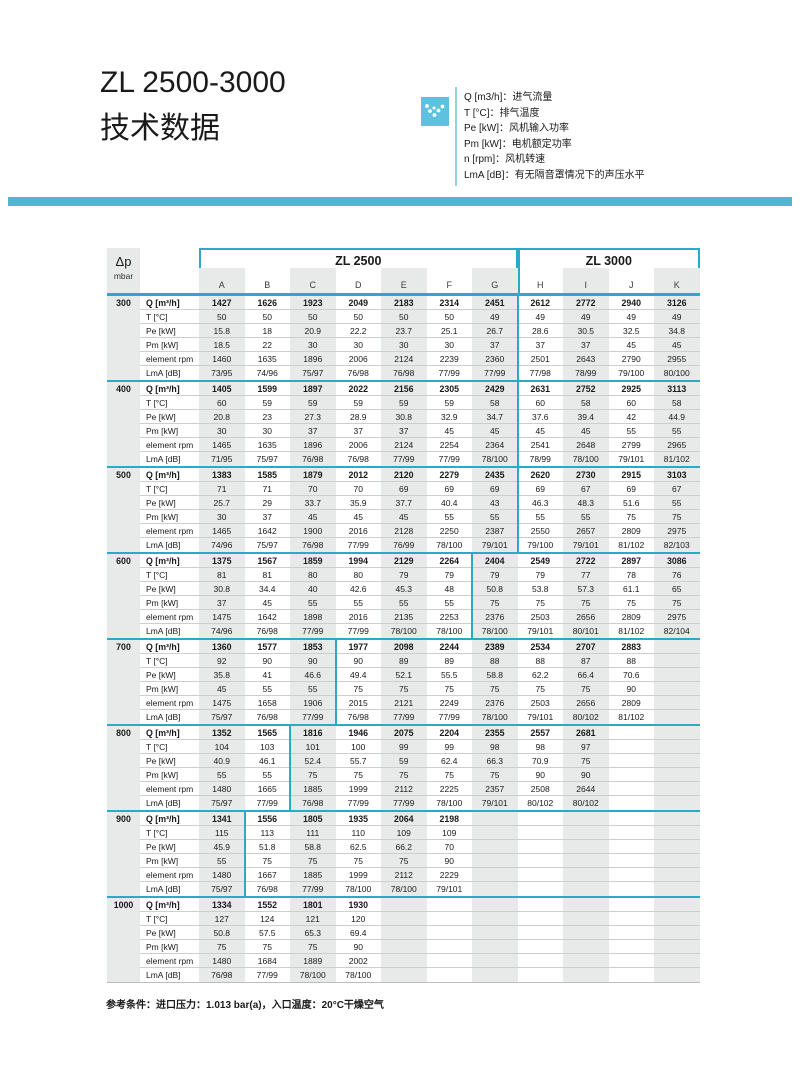 The width and height of the screenshot is (800, 1077). What do you see at coordinates (540, 561) in the screenshot?
I see `data-cell: 2549` at bounding box center [540, 561].